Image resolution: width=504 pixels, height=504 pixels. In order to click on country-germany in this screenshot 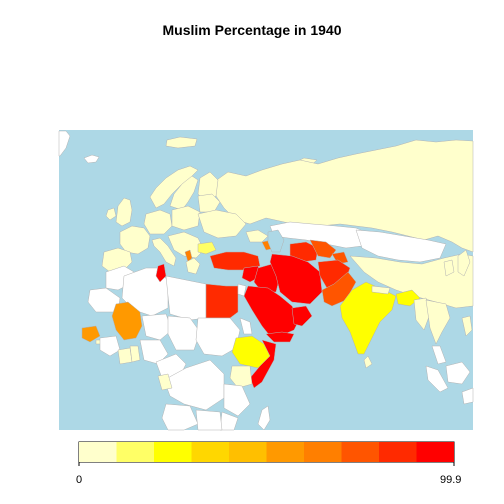, I will do `click(158, 222)`.